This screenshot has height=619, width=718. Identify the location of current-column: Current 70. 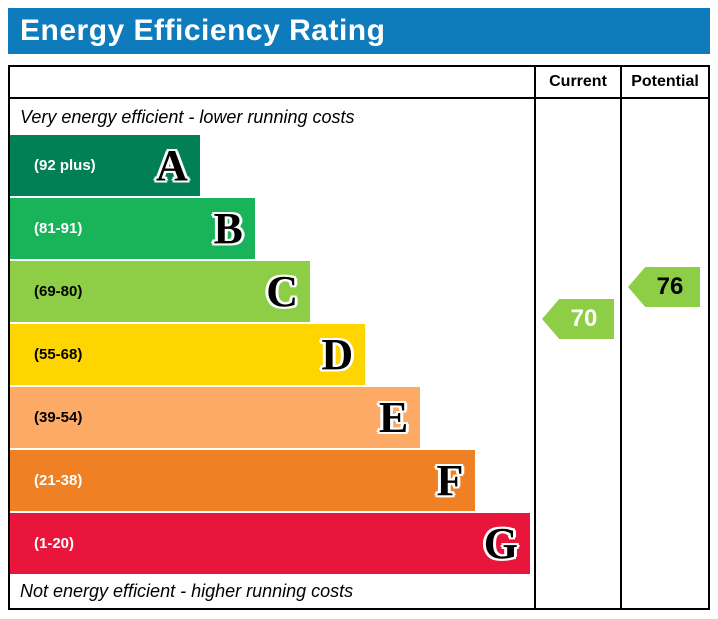
(577, 337).